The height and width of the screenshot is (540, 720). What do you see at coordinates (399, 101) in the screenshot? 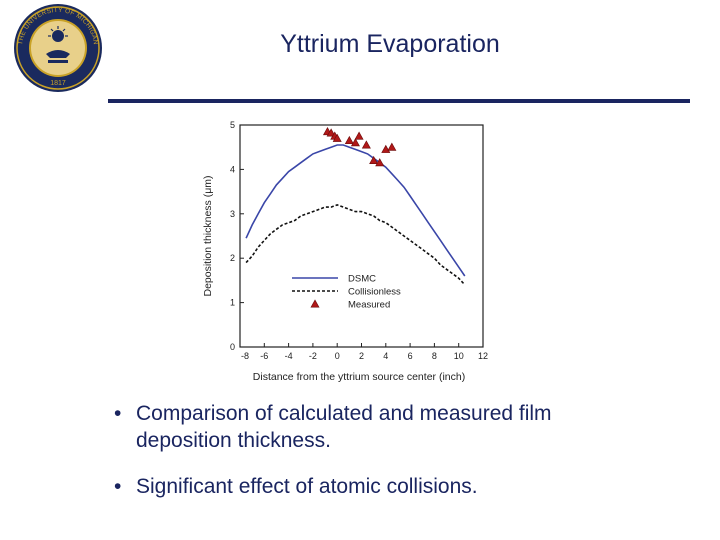
I see `title-divider` at bounding box center [399, 101].